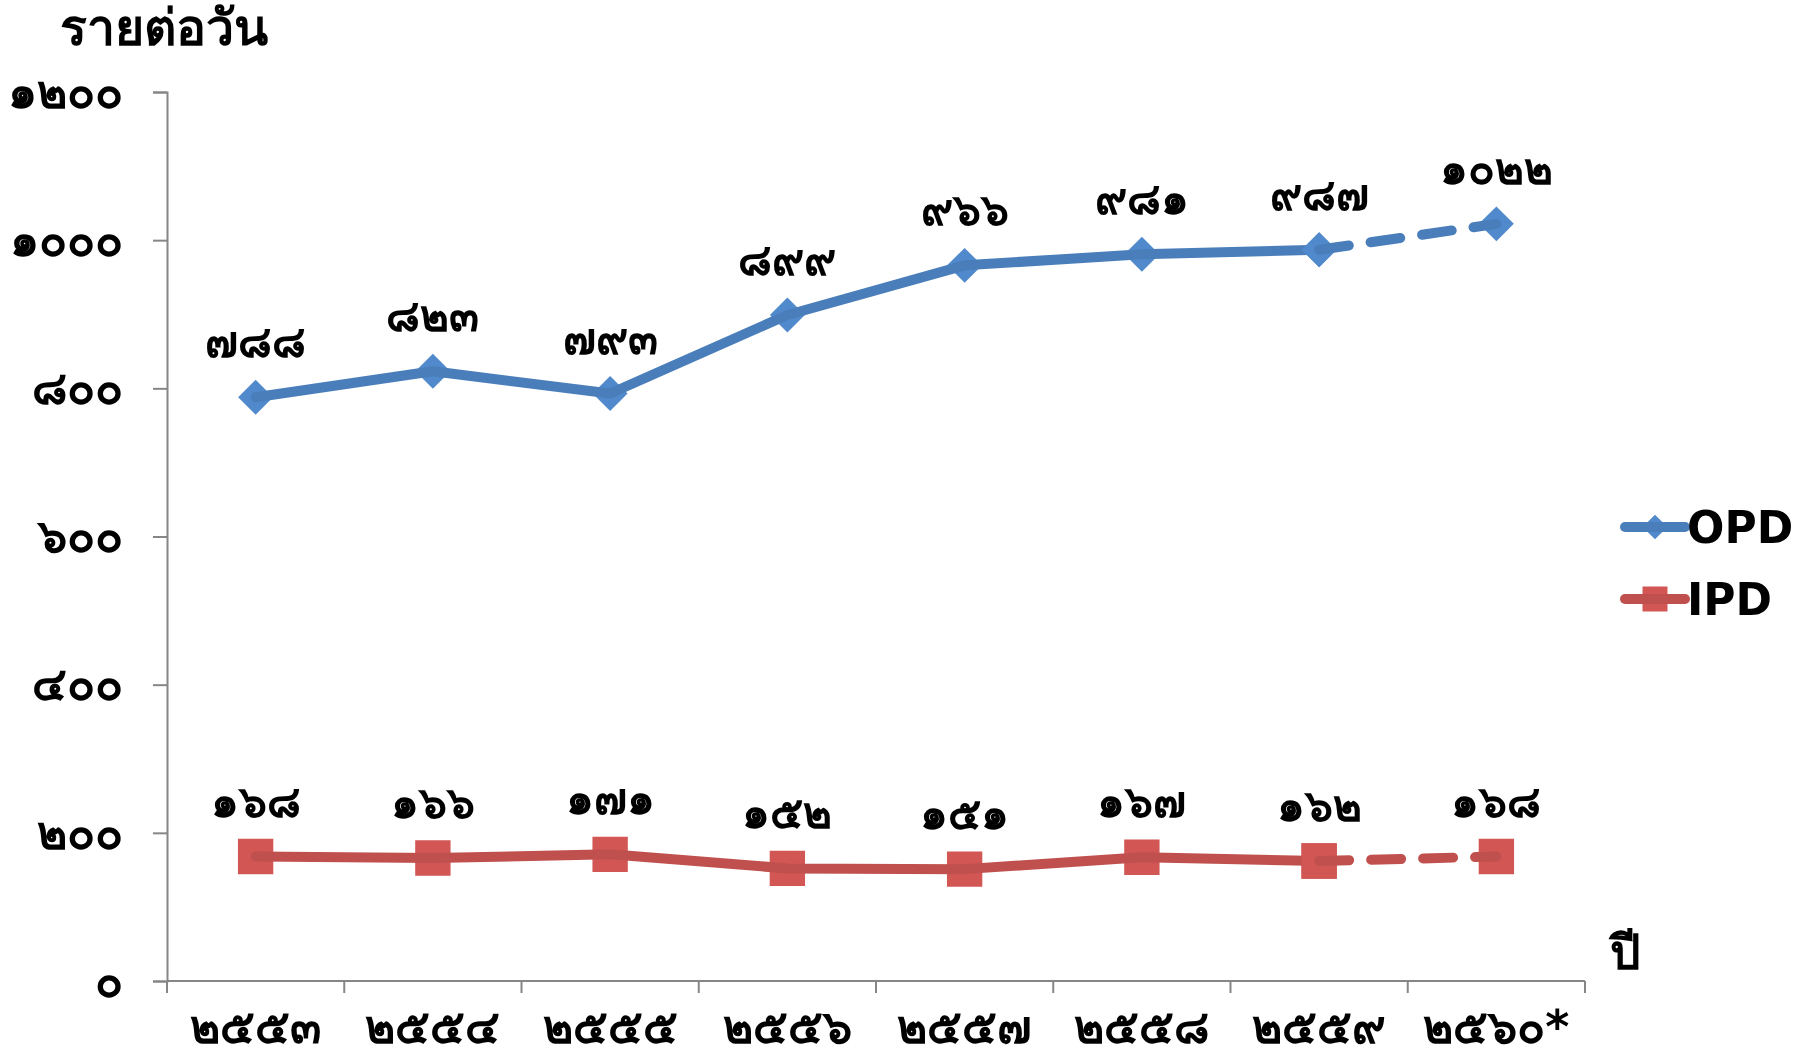 This screenshot has height=1055, width=1807. Describe the element at coordinates (1141, 199) in the screenshot. I see `data-label: ๙๘๑` at that location.